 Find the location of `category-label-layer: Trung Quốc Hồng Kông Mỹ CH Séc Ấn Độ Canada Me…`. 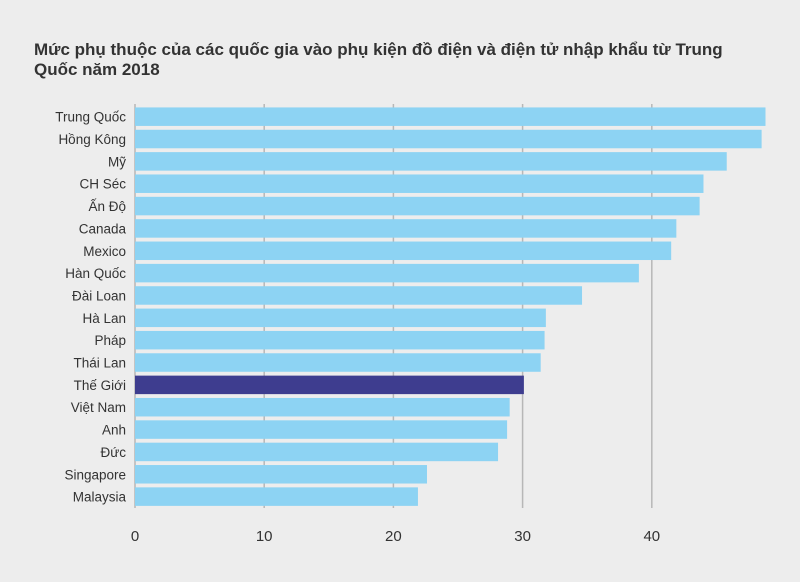

category-label-layer: Trung Quốc Hồng Kông Mỹ CH Séc Ấn Độ Canada Me… is located at coordinates (90, 307).